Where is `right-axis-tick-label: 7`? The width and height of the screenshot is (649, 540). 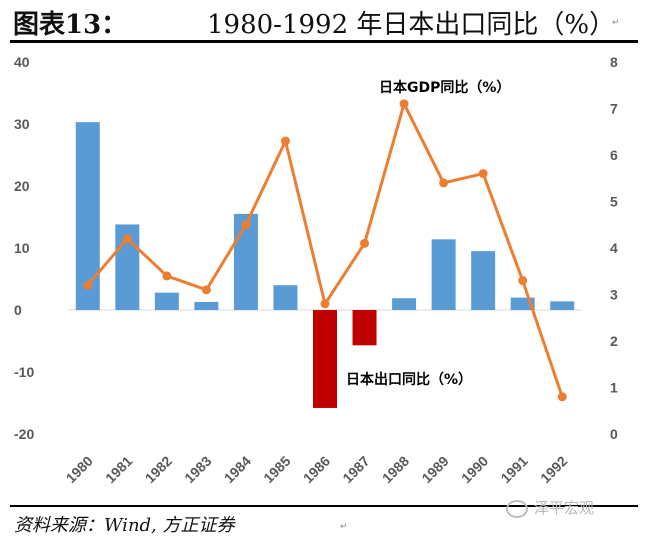 right-axis-tick-label: 7 is located at coordinates (614, 109).